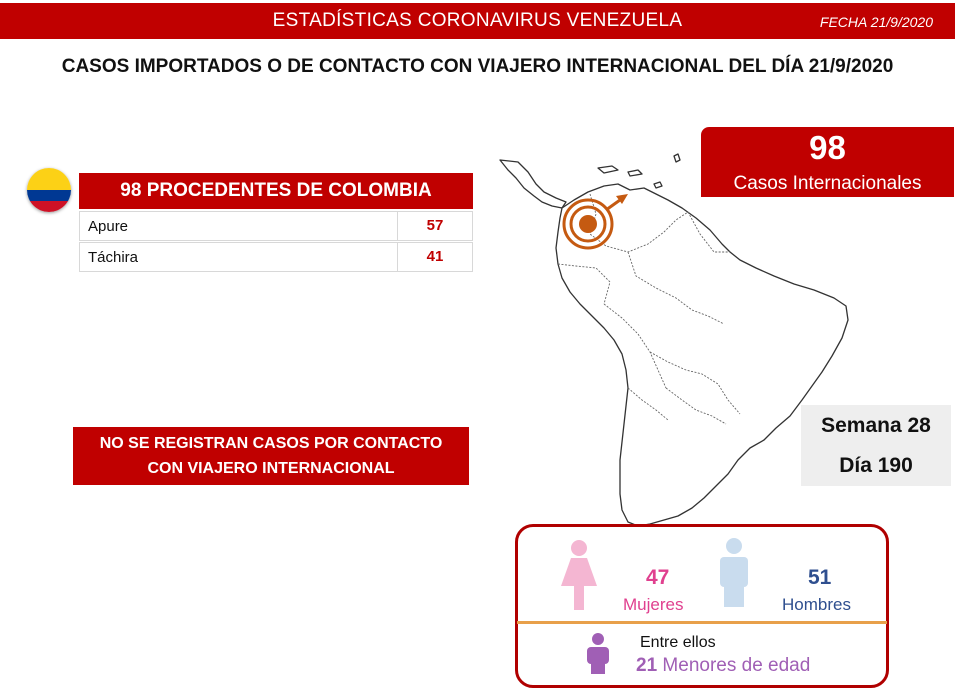  Describe the element at coordinates (276, 191) in the screenshot. I see `colombia-table-header: 98 PROCEDENTES DE COLOMBIA` at that location.